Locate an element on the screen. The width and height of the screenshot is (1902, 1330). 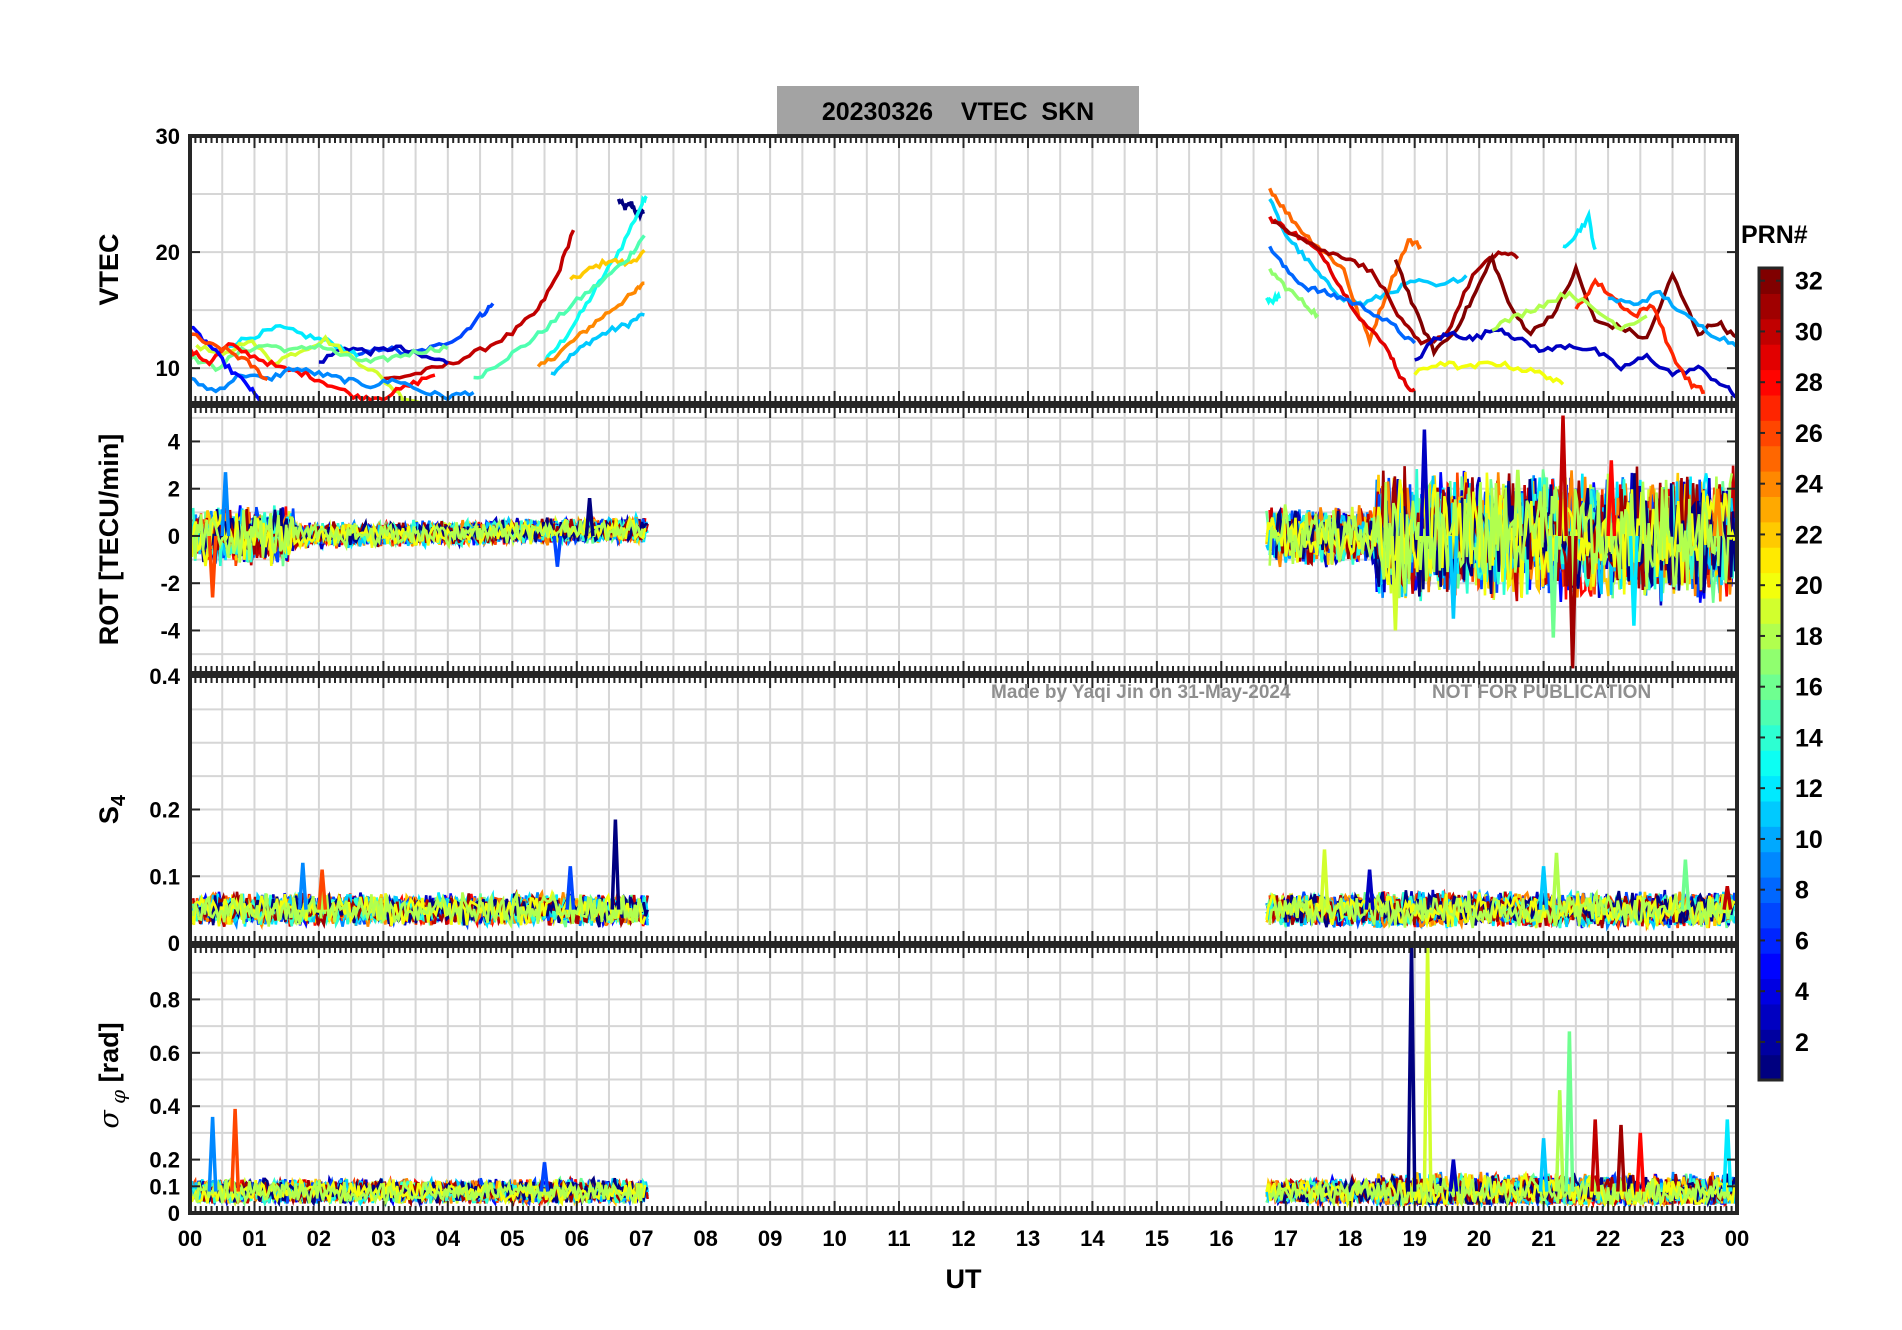
watermark-notice: NOT FOR PUBLICATION is located at coordinates (1541, 692).